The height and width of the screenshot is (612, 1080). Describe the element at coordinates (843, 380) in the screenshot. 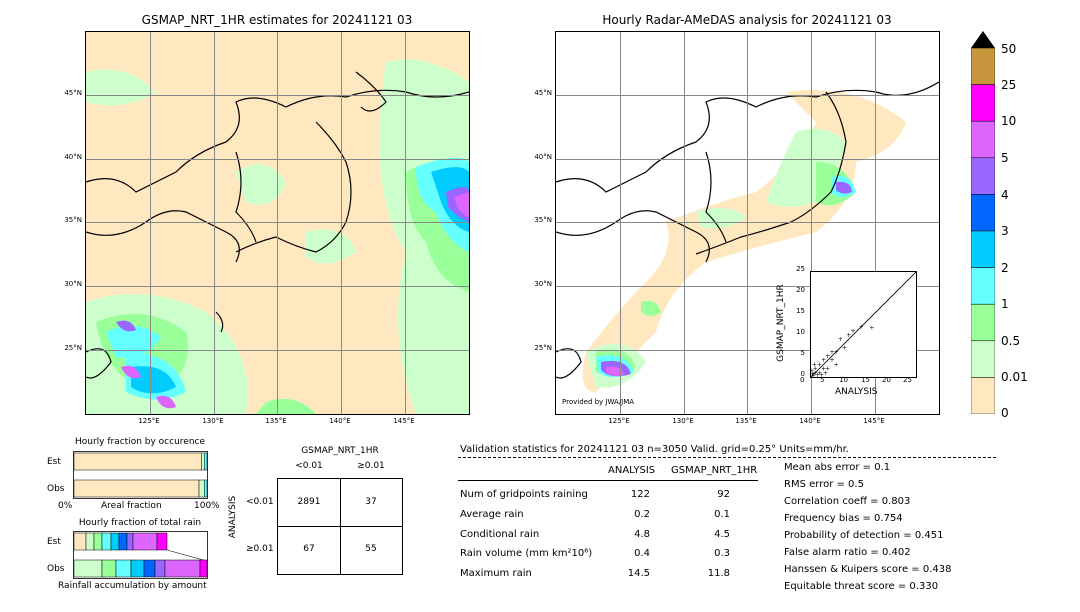

I see `scatter-xtick: 10` at that location.